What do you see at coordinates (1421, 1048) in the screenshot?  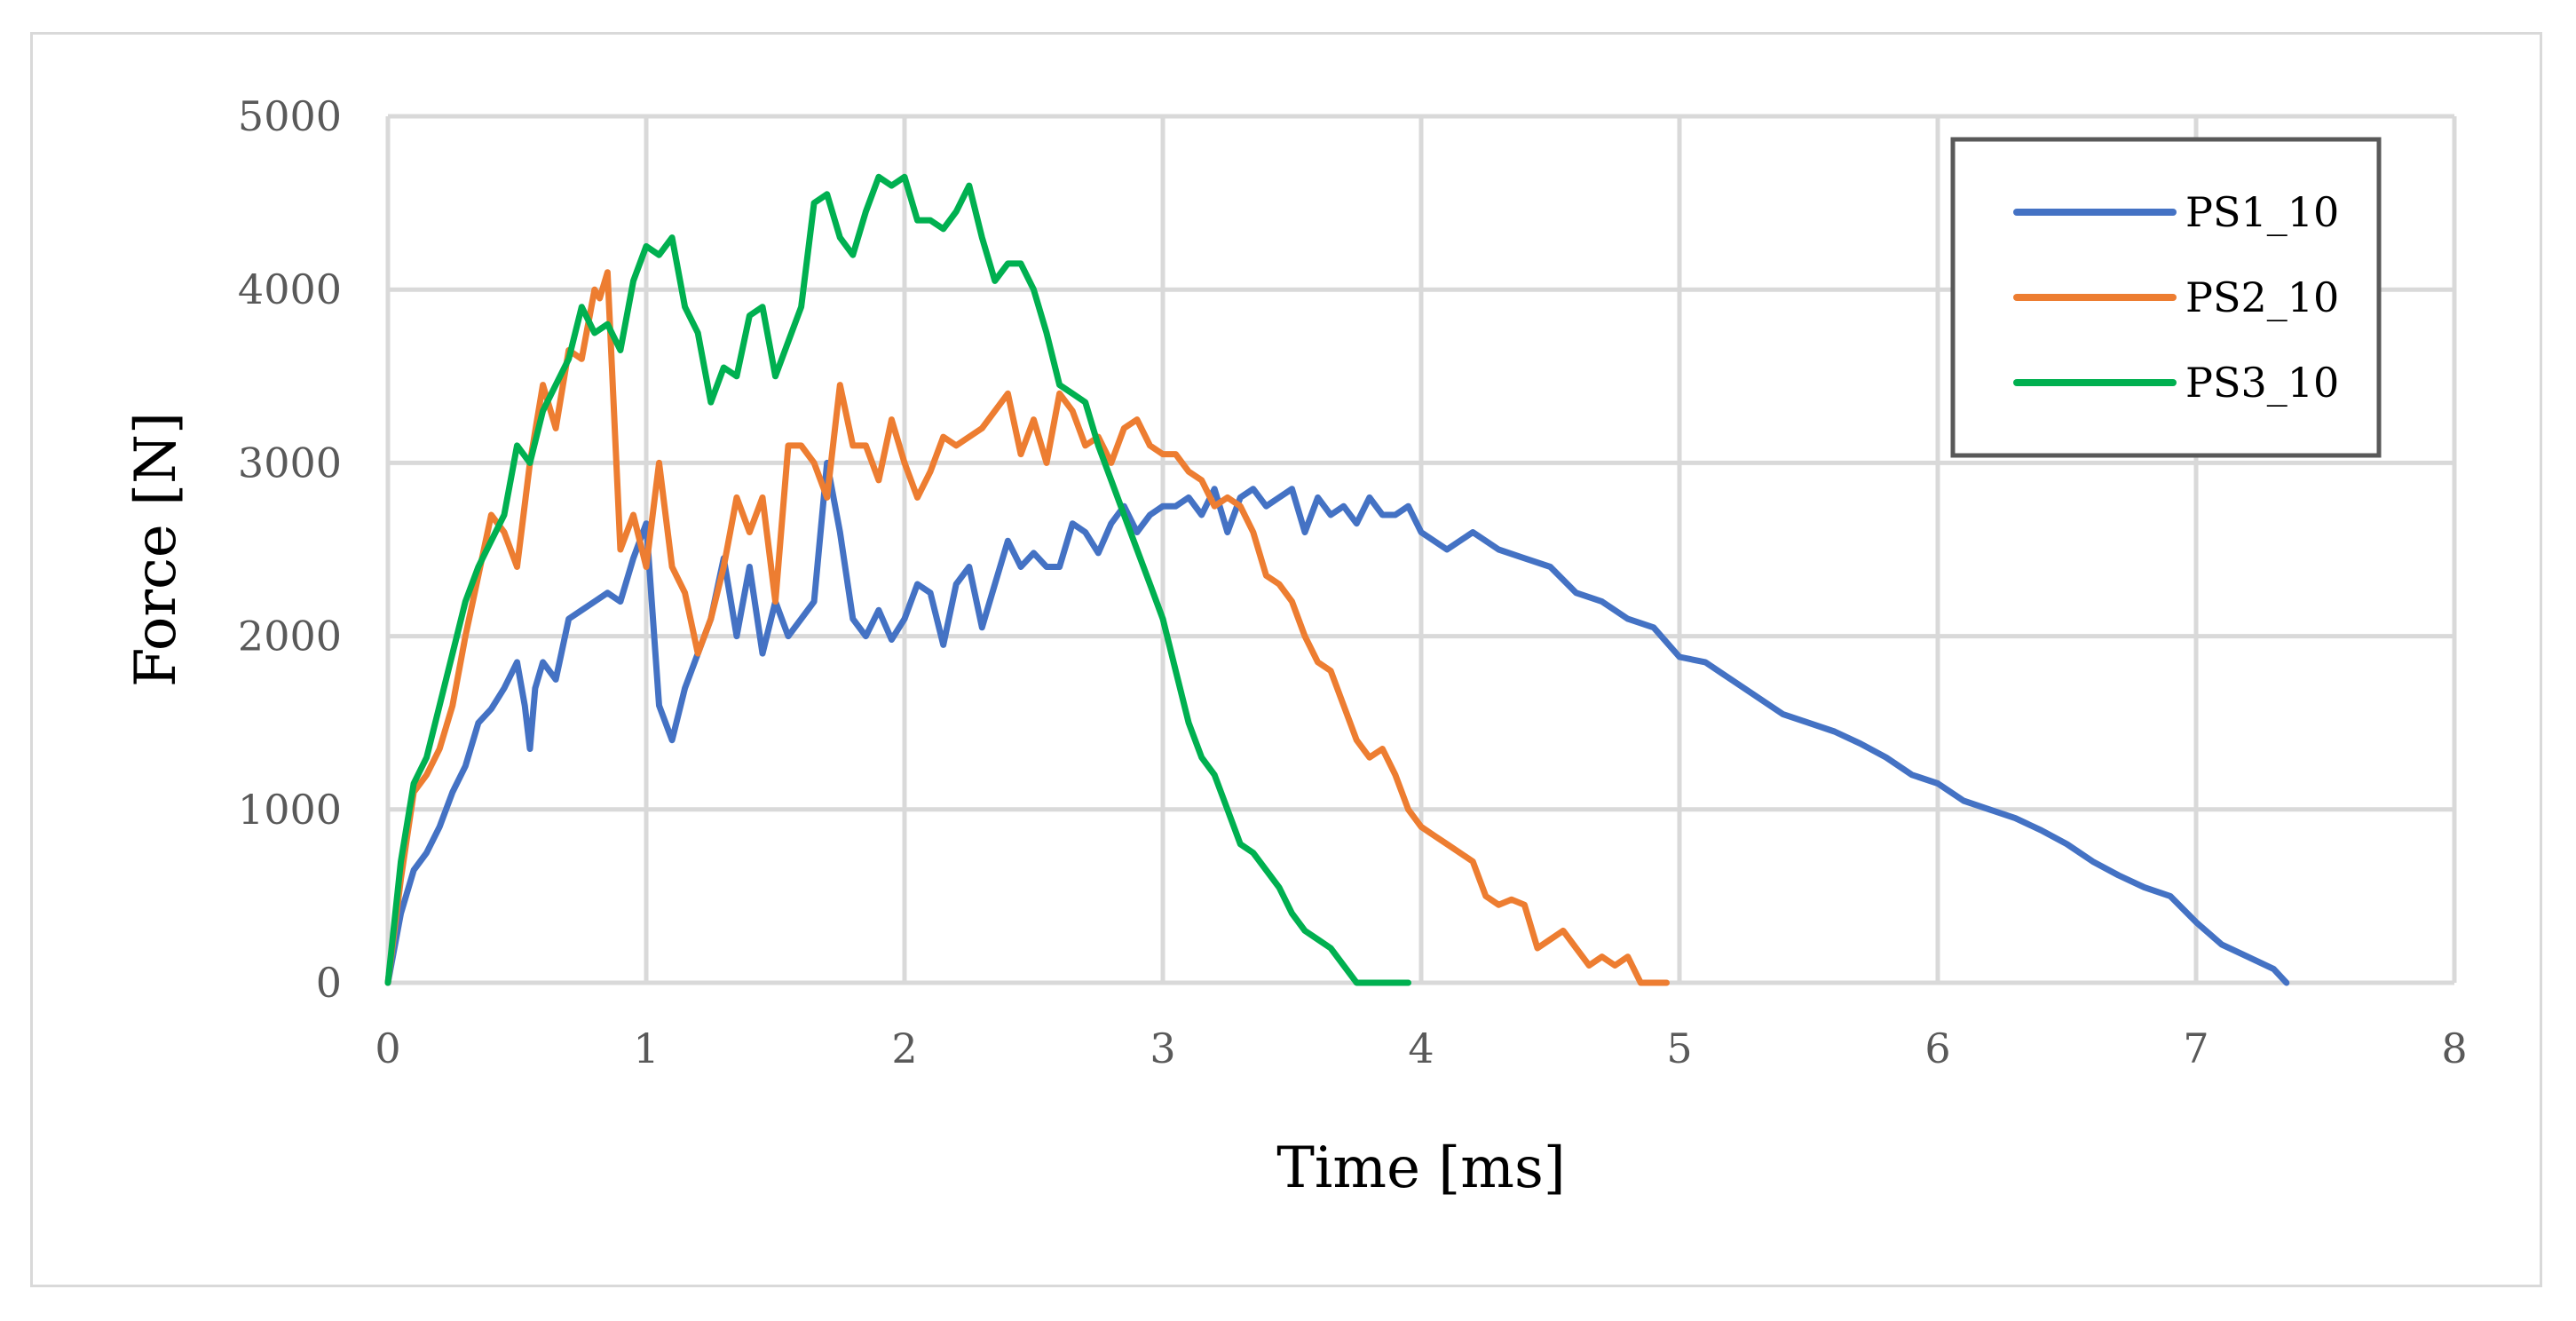 I see `x-tick-label: 4` at bounding box center [1421, 1048].